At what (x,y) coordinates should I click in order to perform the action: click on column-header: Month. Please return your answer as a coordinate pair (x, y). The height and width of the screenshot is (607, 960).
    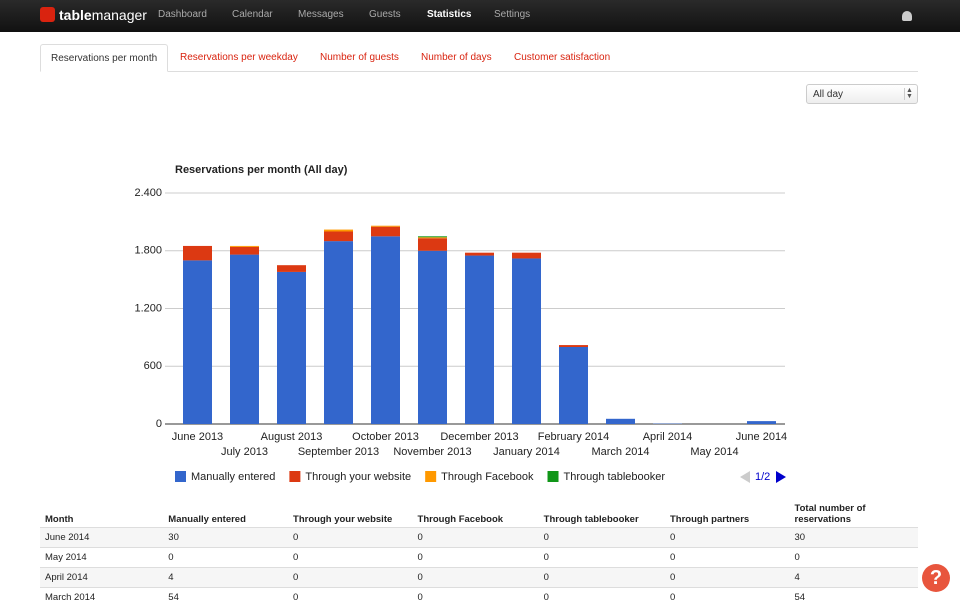
    Looking at the image, I should click on (101, 512).